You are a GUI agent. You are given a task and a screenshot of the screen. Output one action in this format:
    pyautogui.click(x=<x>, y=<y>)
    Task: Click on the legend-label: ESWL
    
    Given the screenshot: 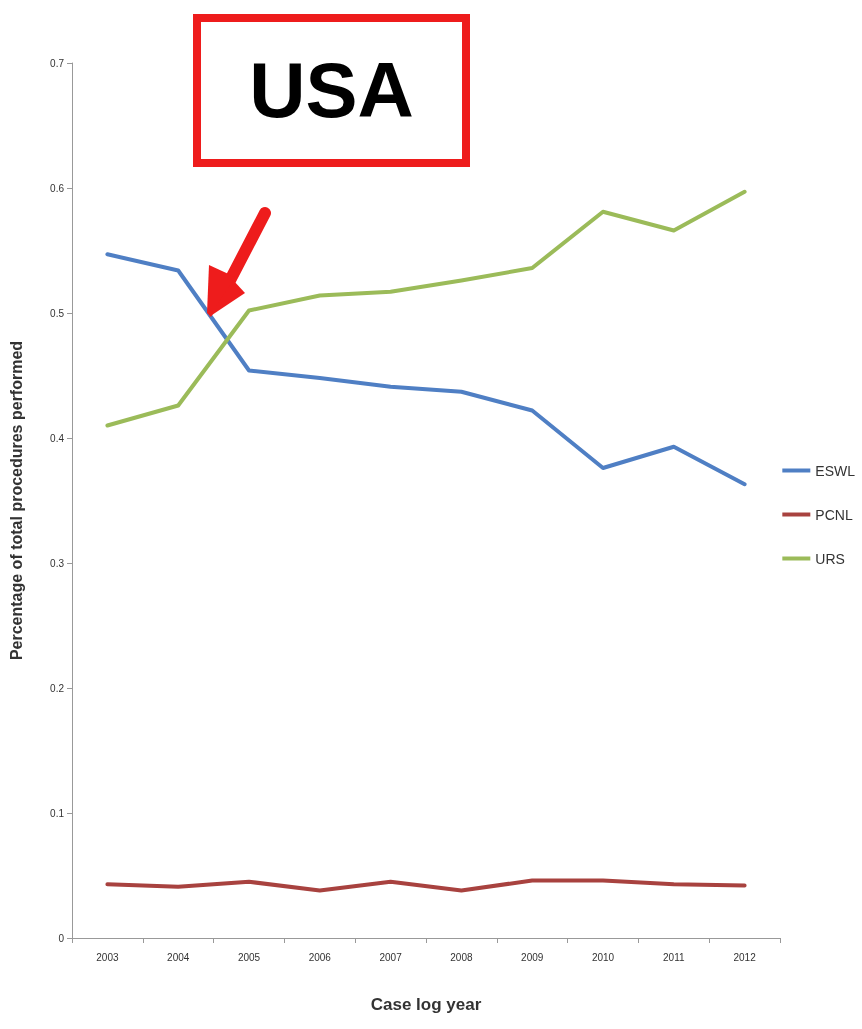 What is the action you would take?
    pyautogui.click(x=835, y=470)
    